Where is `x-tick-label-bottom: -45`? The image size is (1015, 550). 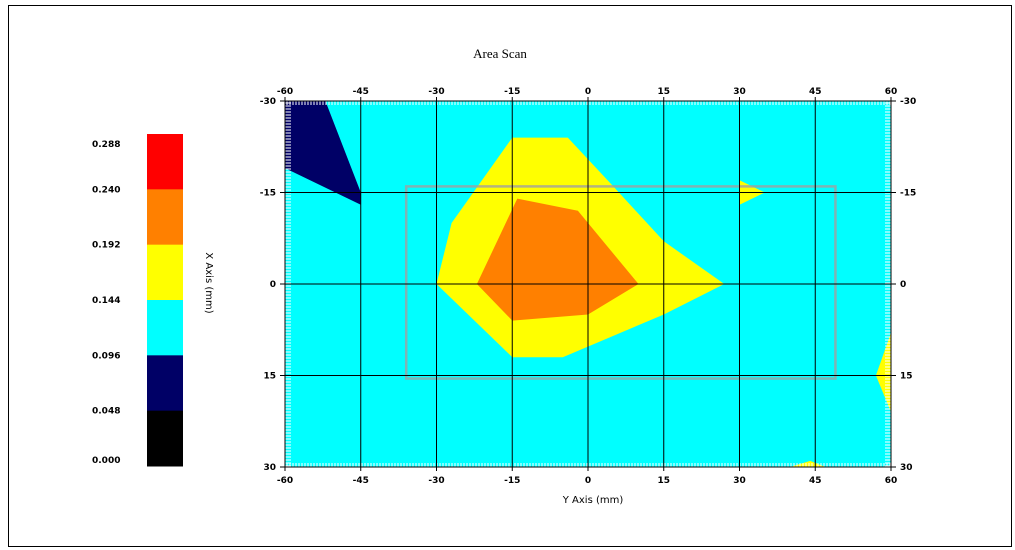
x-tick-label-bottom: -45 is located at coordinates (361, 481).